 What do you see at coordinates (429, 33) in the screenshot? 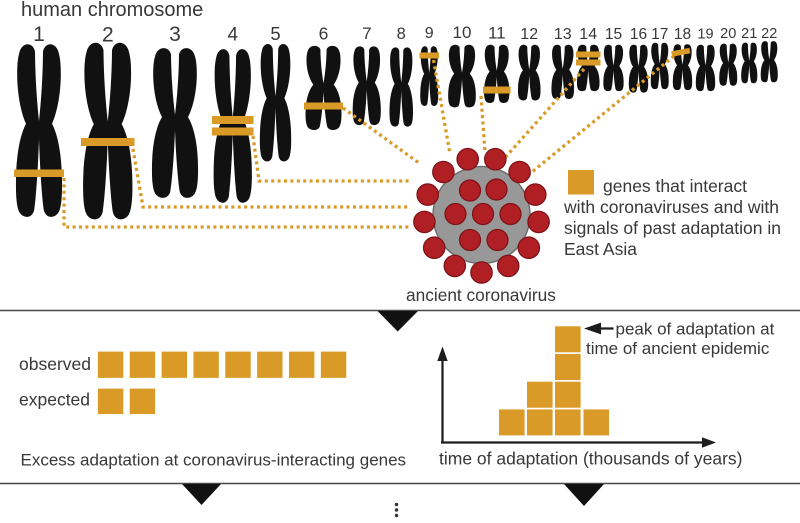
I see `svg-text: 9` at bounding box center [429, 33].